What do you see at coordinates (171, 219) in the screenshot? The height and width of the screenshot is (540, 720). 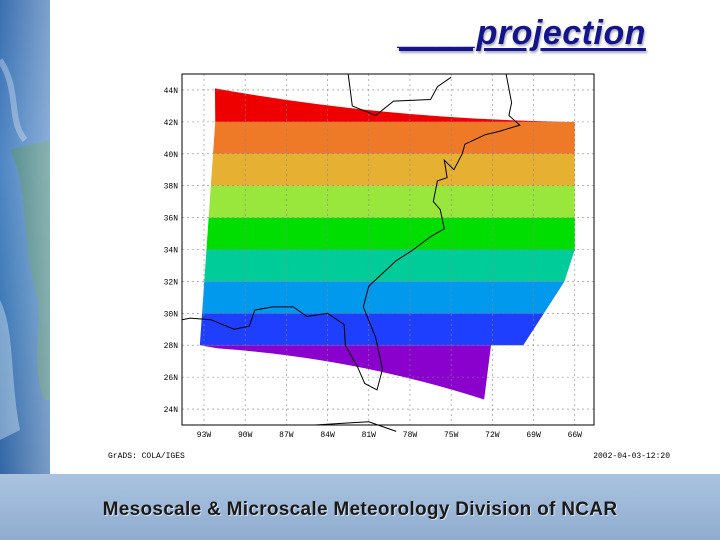 I see `lat-tick-label: 36N` at bounding box center [171, 219].